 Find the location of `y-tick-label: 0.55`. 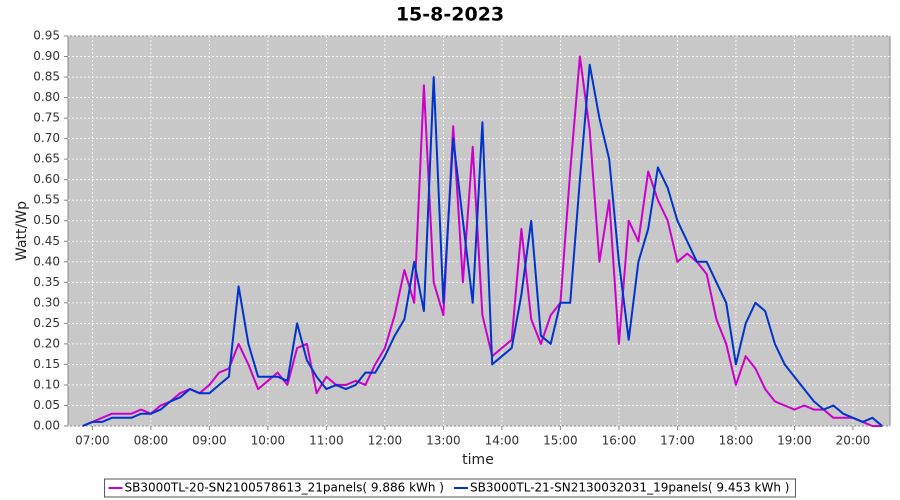

y-tick-label: 0.55 is located at coordinates (46, 200).